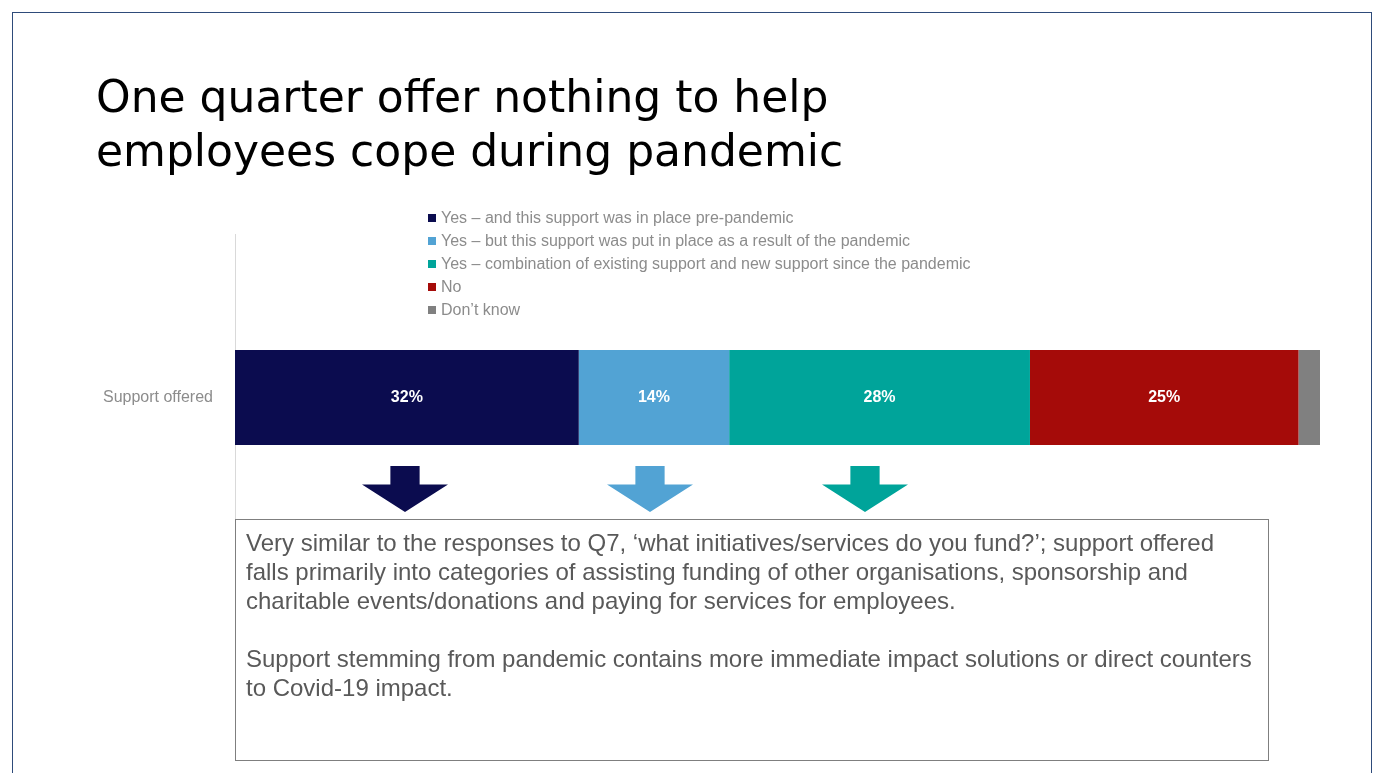 The height and width of the screenshot is (773, 1376). I want to click on data-label: 14%, so click(653, 396).